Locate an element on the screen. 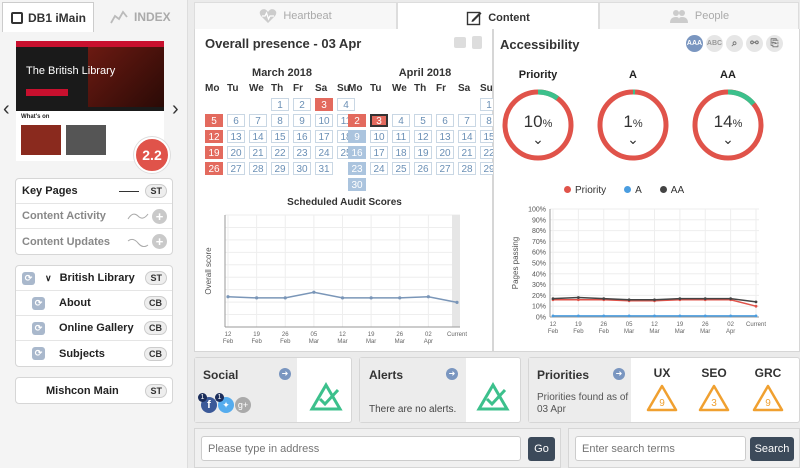  calendar-day: 29 is located at coordinates (280, 168).